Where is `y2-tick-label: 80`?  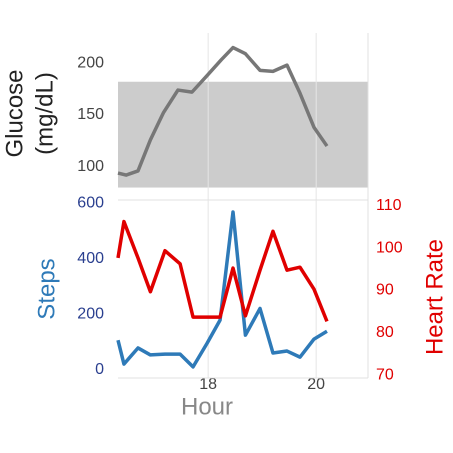 y2-tick-label: 80 is located at coordinates (385, 332).